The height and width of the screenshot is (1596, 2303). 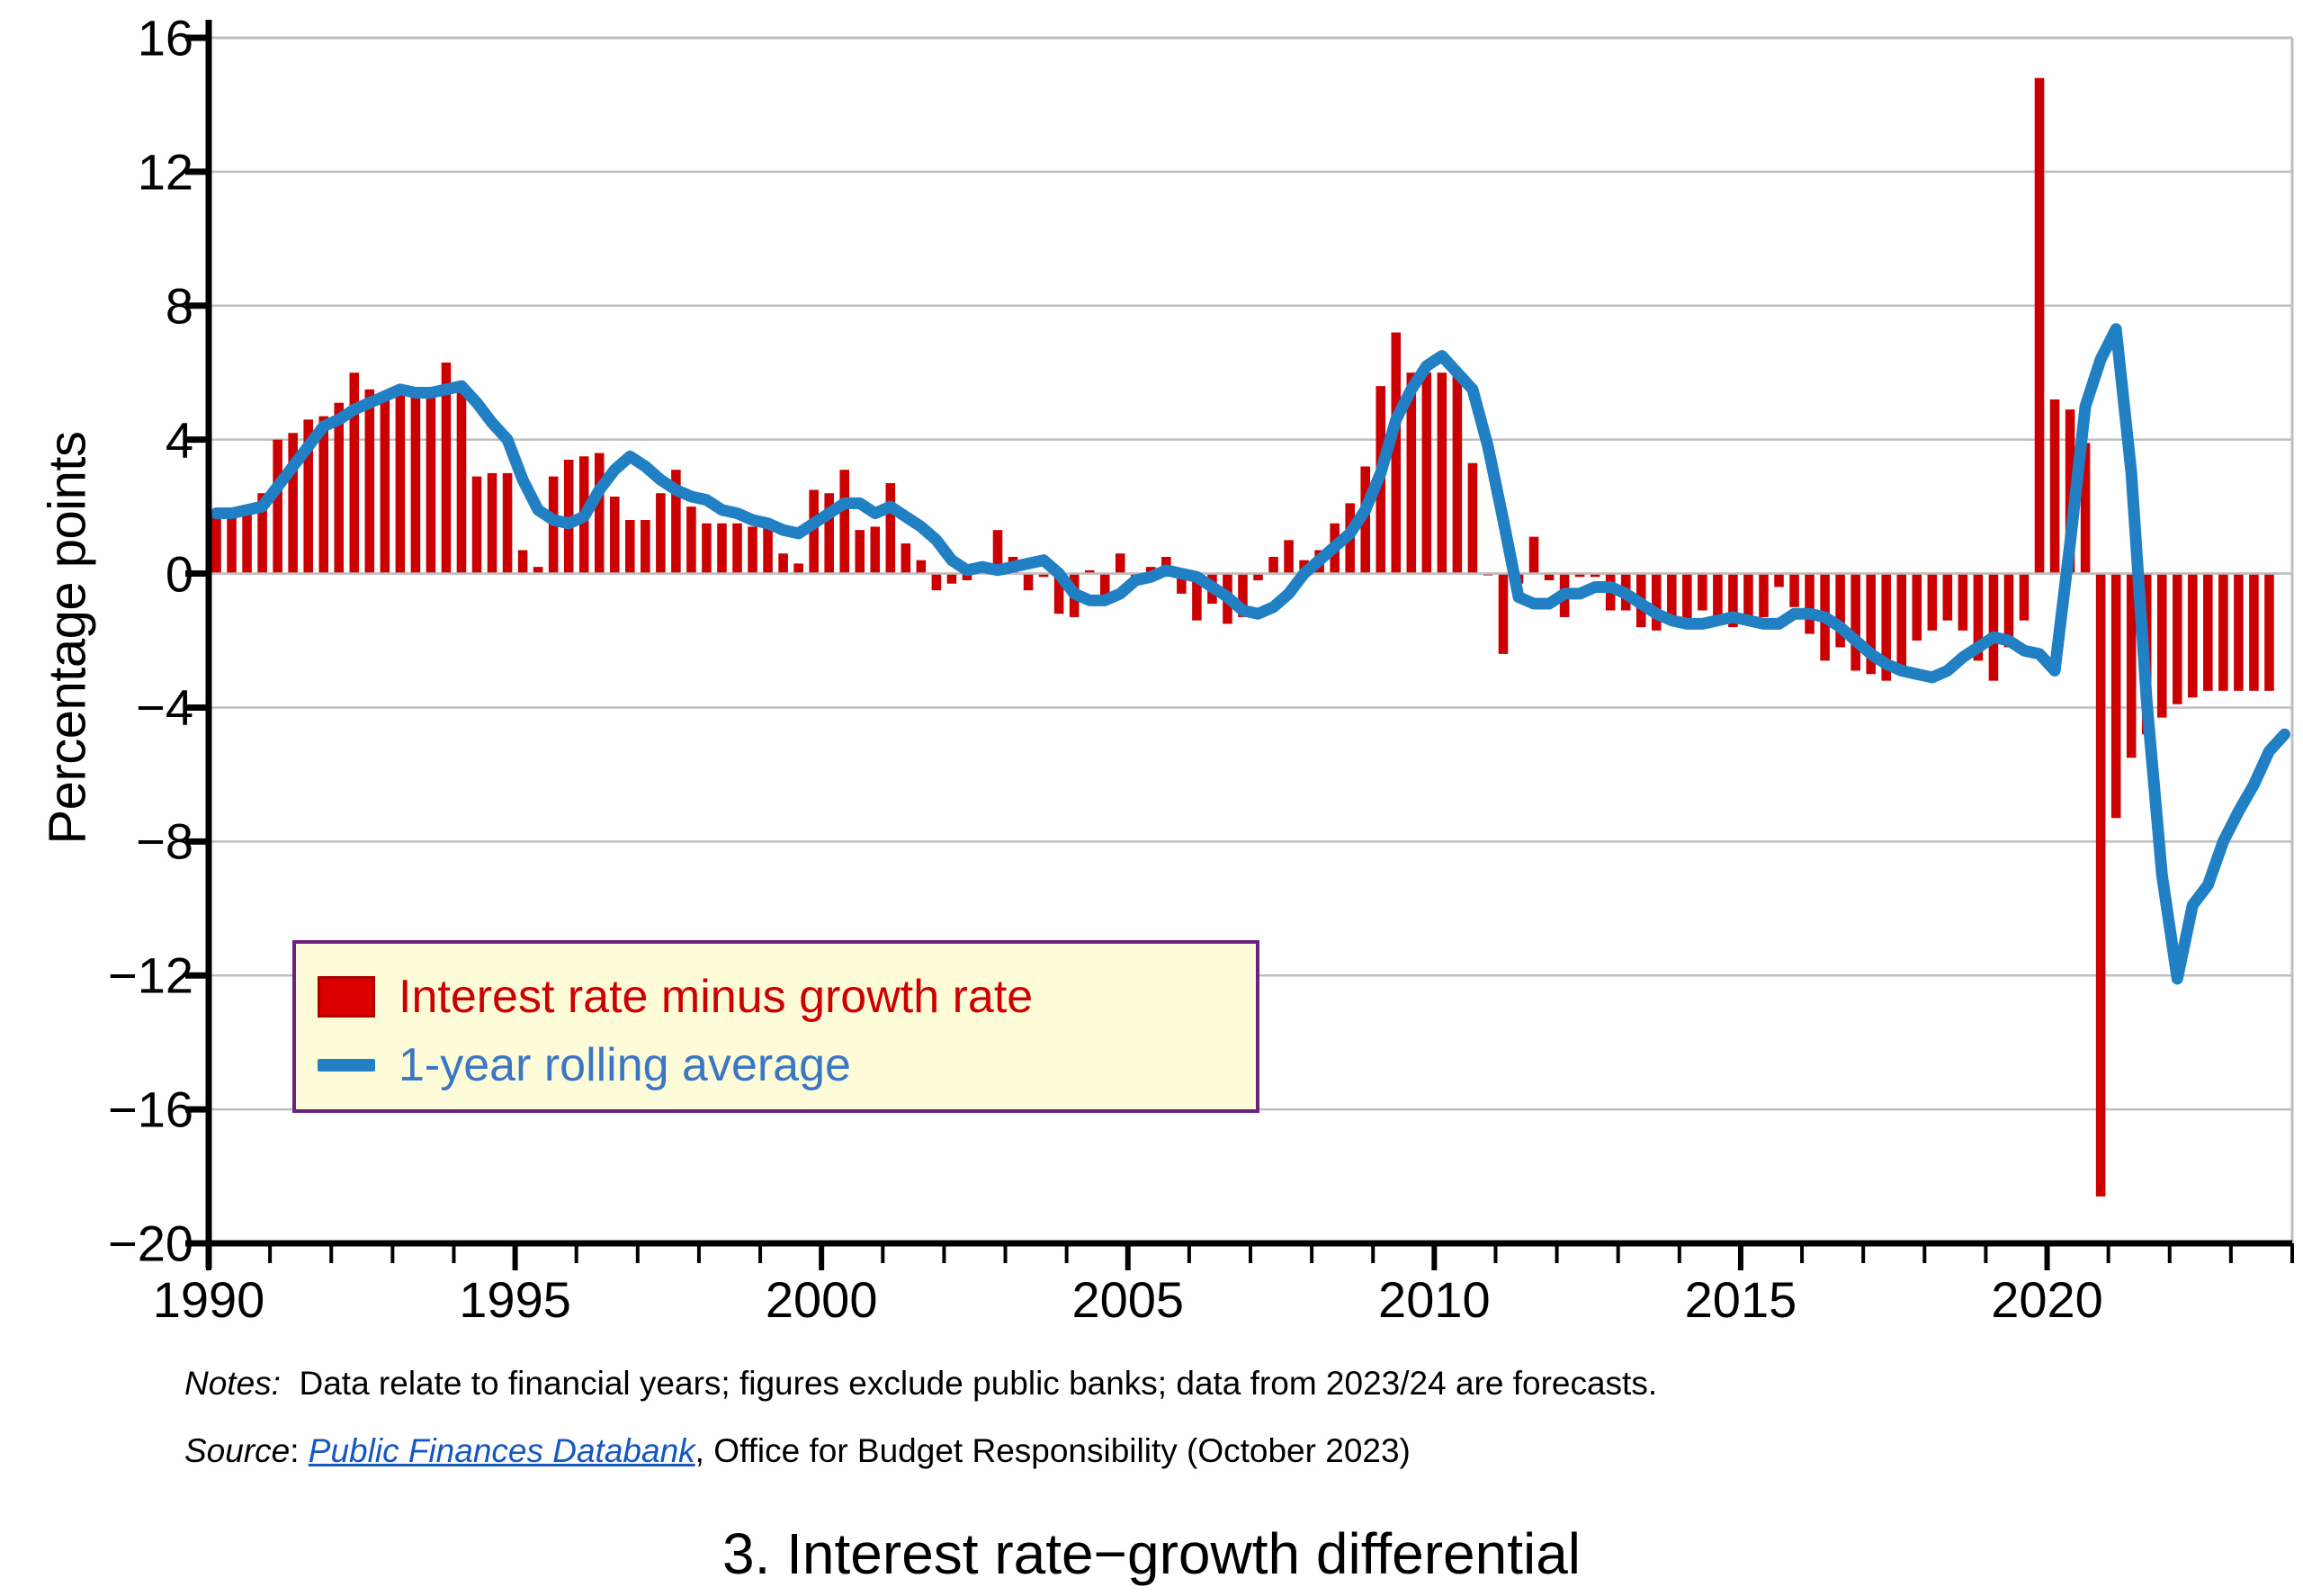 I want to click on x-tick-label: 2020, so click(x=2047, y=1299).